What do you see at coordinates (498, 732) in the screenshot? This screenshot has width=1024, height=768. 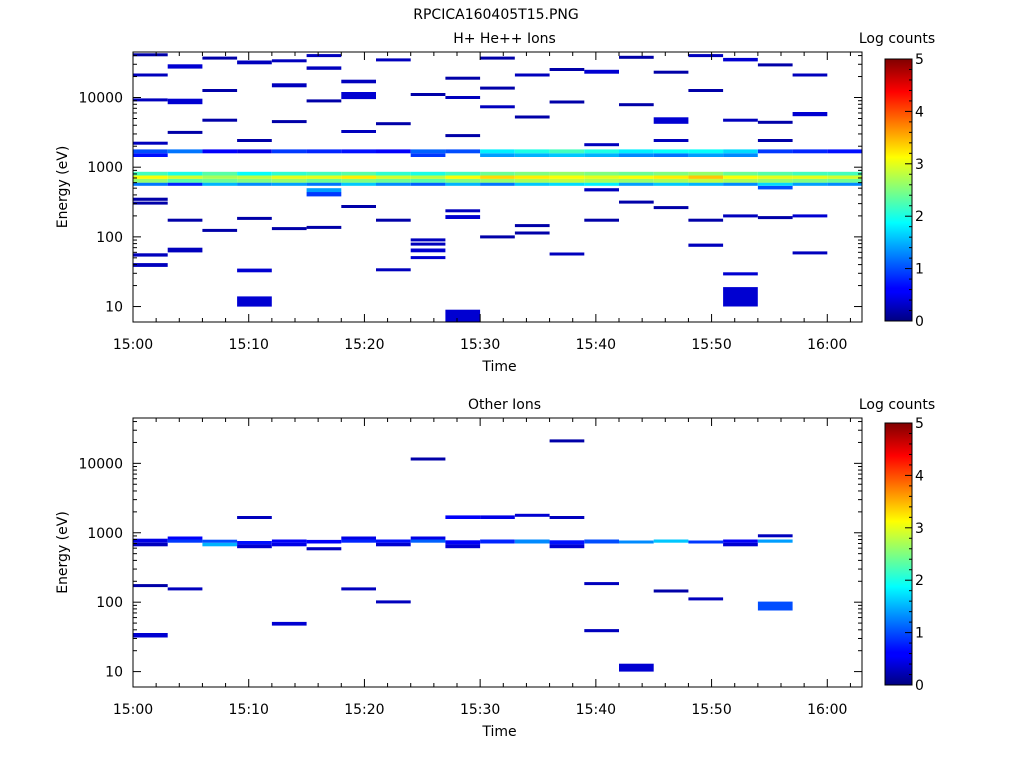 I see `x-axis-label: Time` at bounding box center [498, 732].